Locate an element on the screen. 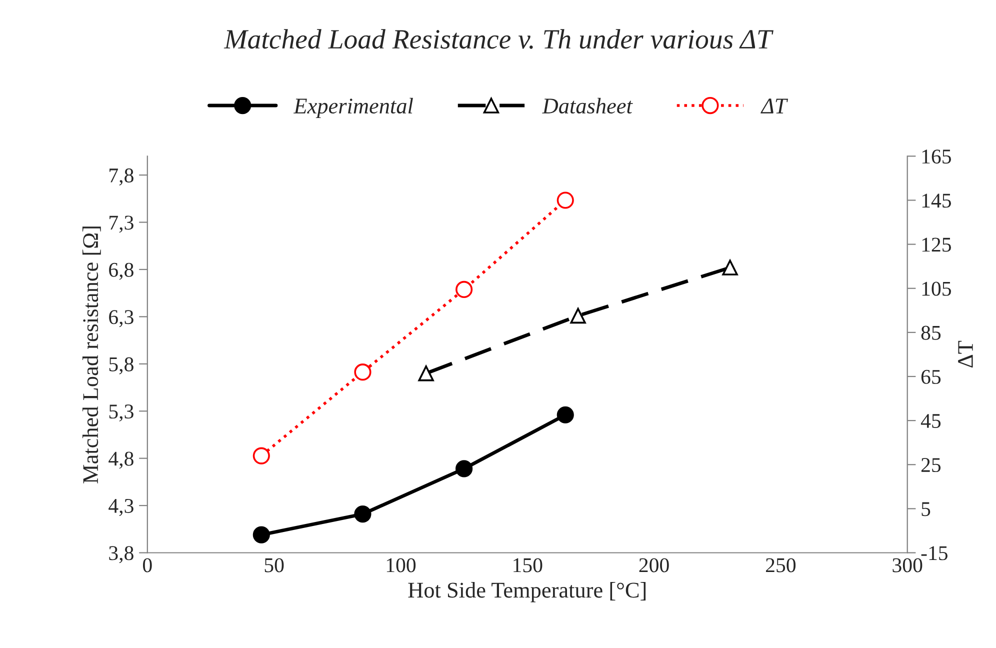 The width and height of the screenshot is (996, 648). y2-tick-label: 165 is located at coordinates (936, 157).